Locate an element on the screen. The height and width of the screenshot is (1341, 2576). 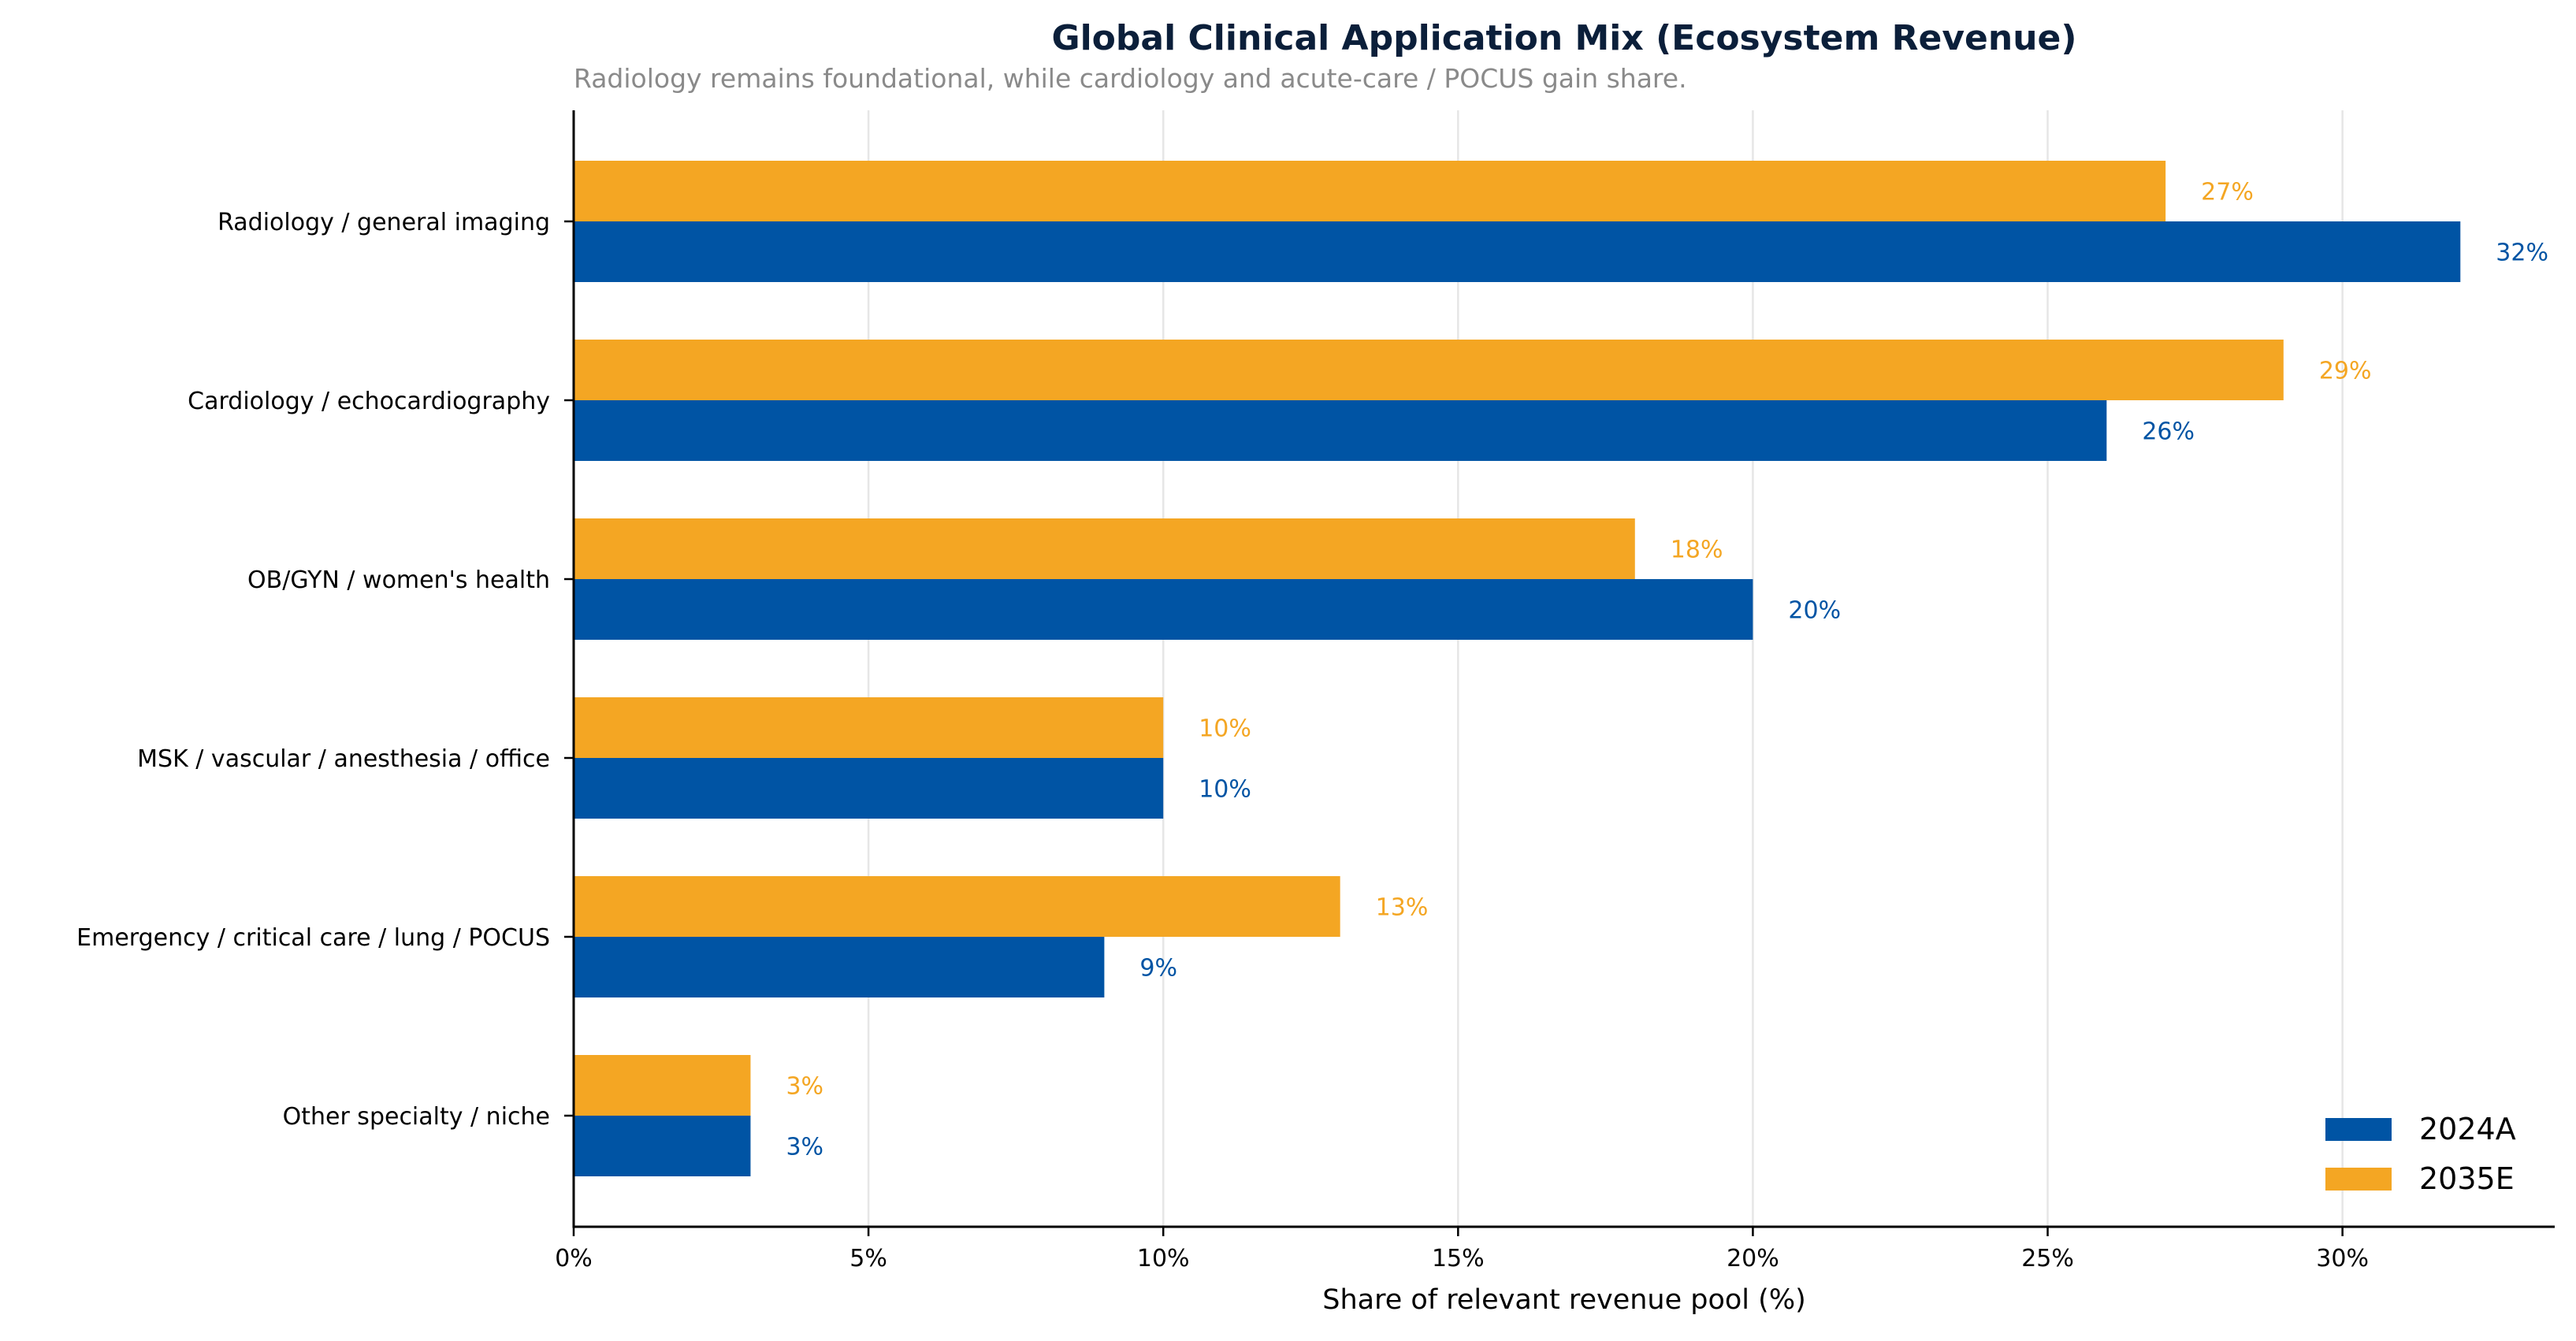
legend-swatch-2035E is located at coordinates (2358, 1179).